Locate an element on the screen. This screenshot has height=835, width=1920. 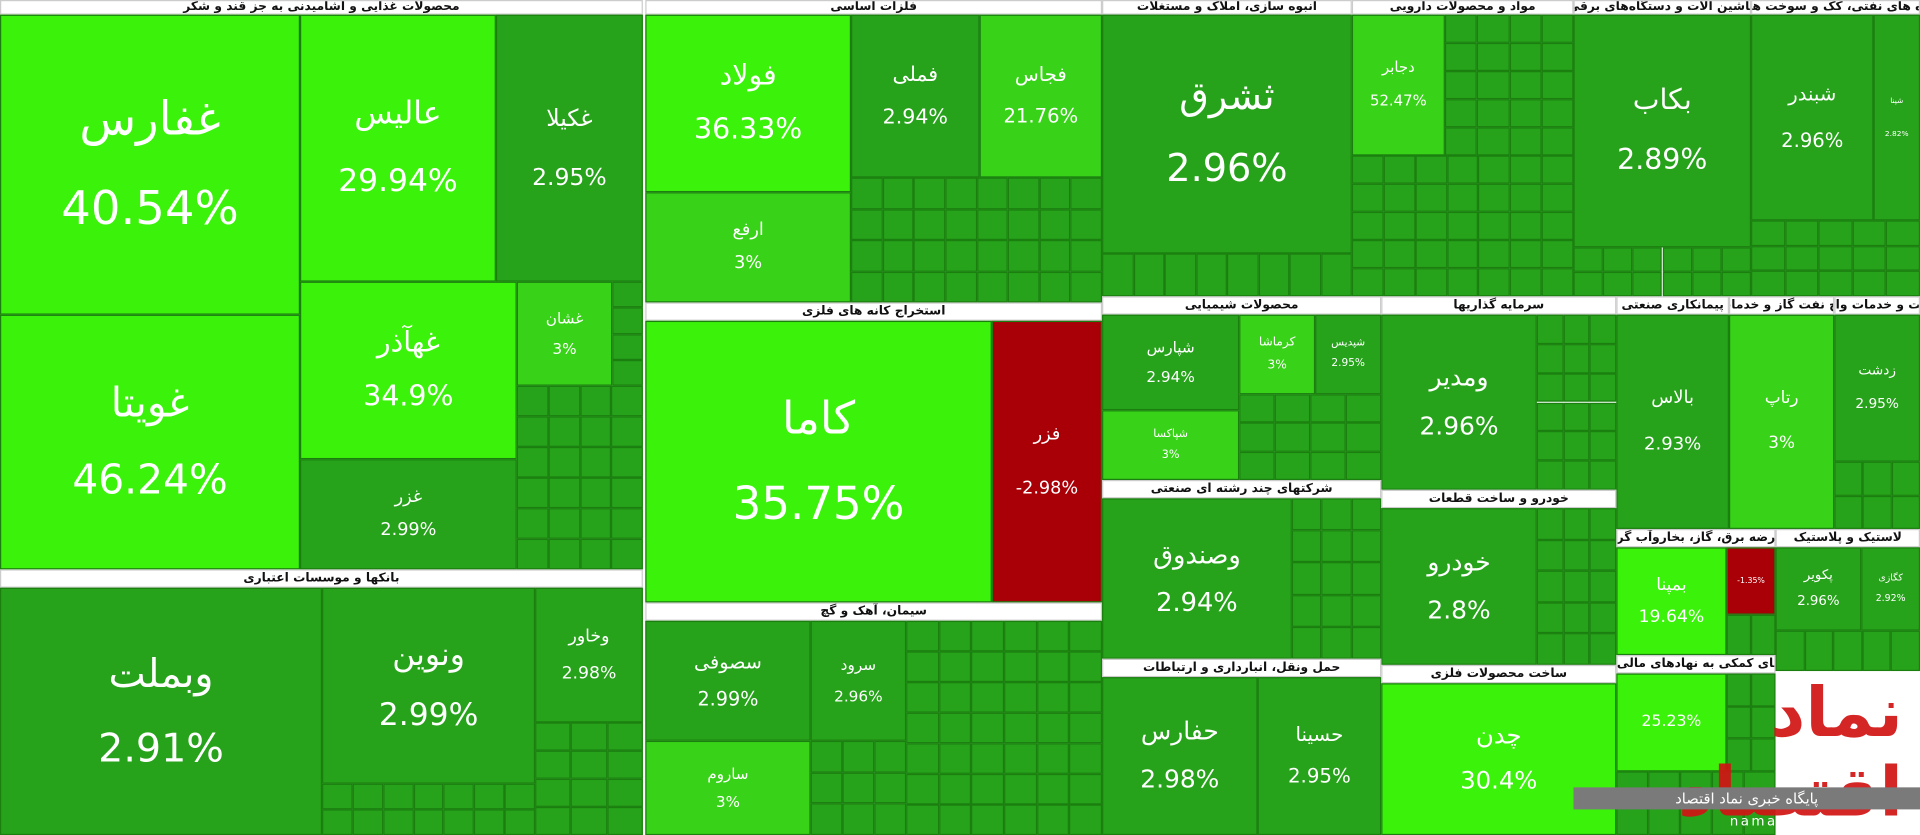
stock-symbol: کاما is located at coordinates (819, 418).